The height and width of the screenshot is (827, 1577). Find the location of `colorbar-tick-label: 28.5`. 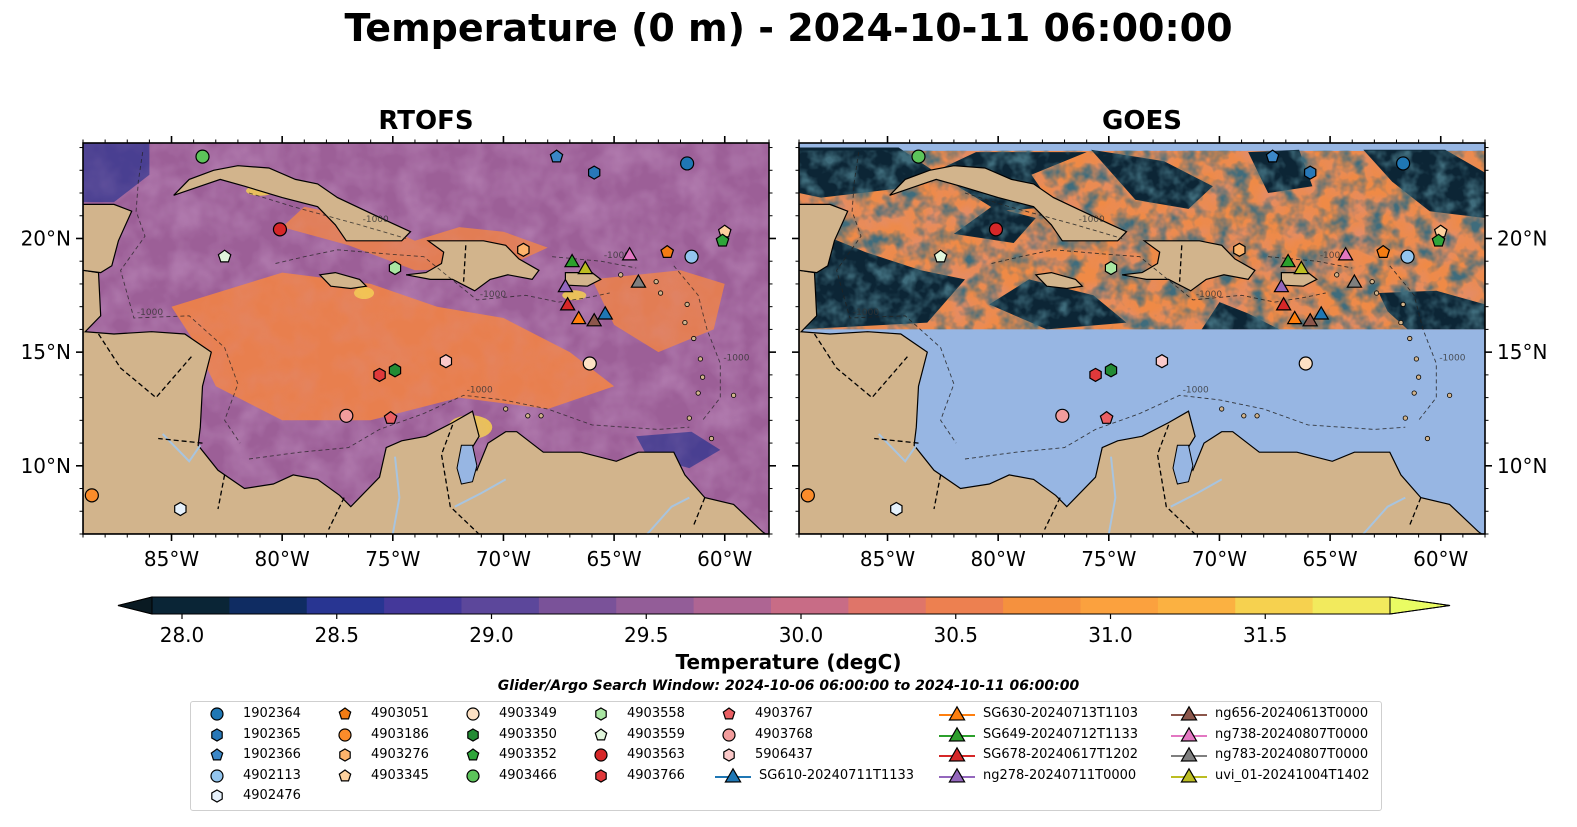

colorbar-tick-label: 28.5 is located at coordinates (336, 633).